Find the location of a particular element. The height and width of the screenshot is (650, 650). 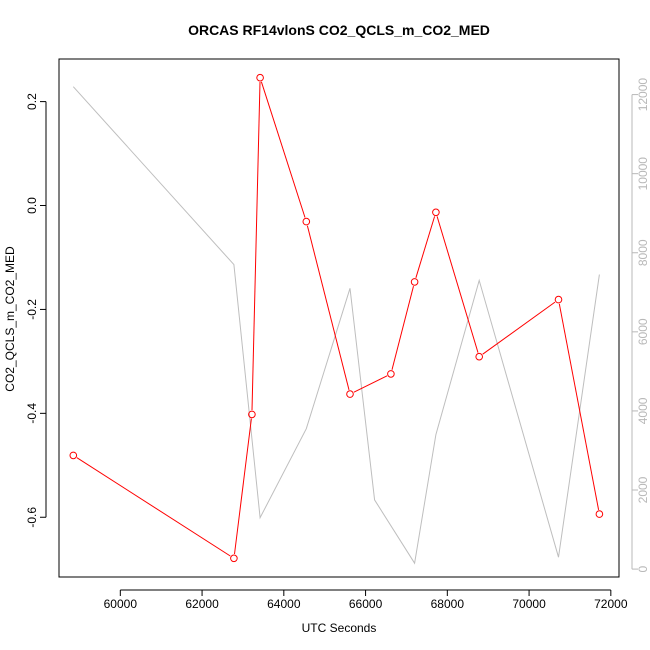

y-tick-label: -0.2 is located at coordinates (32, 309).